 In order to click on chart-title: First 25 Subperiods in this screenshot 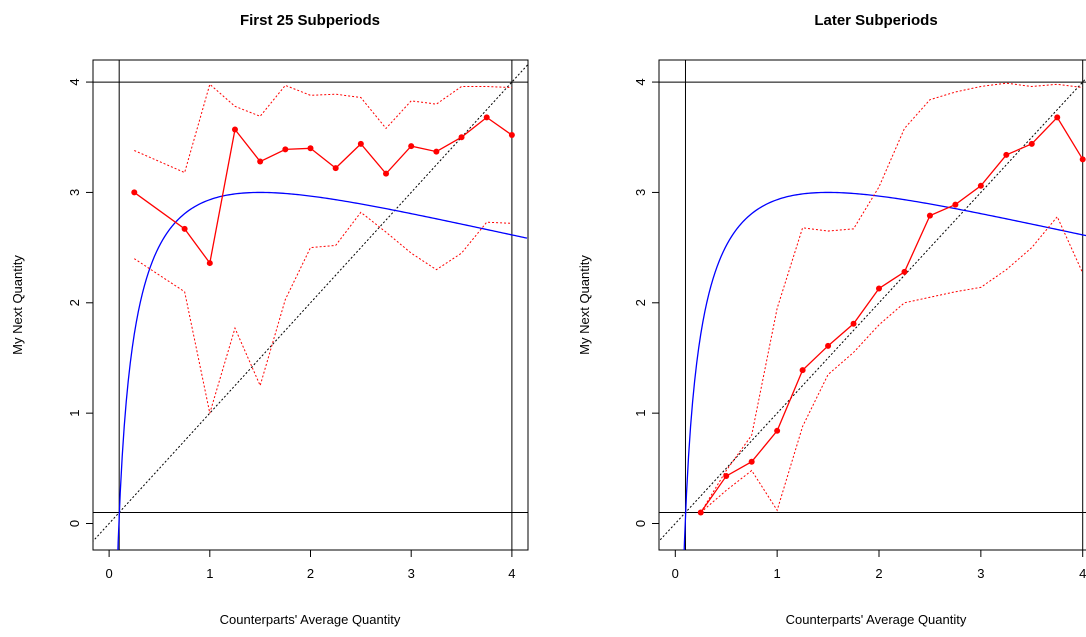, I will do `click(310, 20)`.